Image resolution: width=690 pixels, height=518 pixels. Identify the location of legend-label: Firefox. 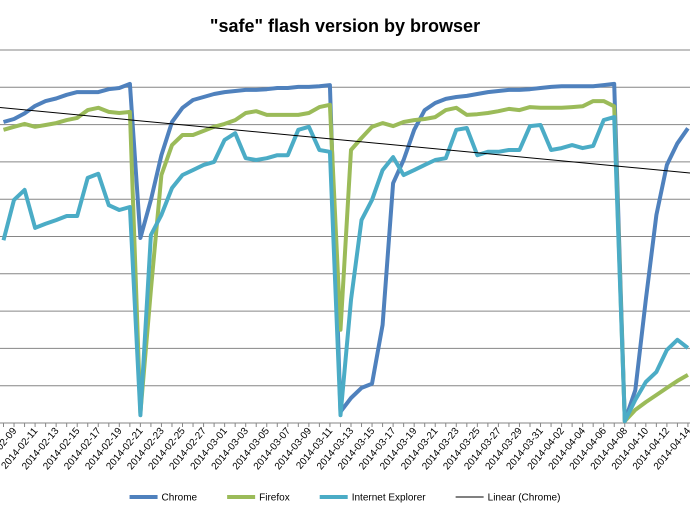
(274, 498).